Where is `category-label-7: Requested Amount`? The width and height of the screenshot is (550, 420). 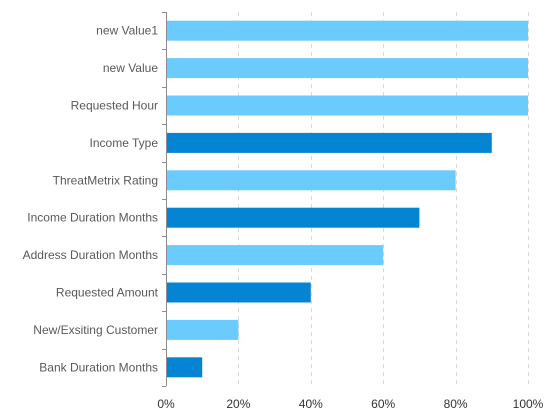 category-label-7: Requested Amount is located at coordinates (107, 293).